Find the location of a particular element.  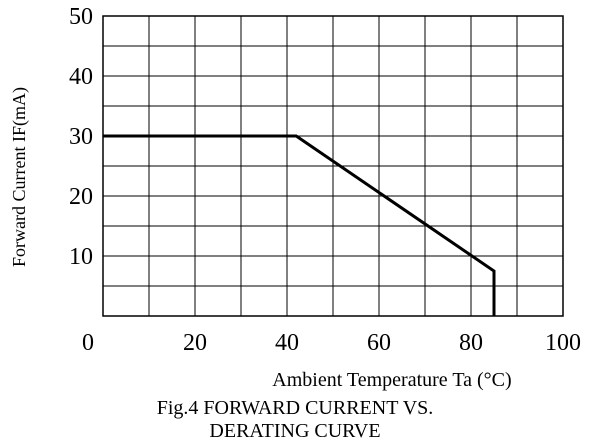

y-tick-label: 10 is located at coordinates (81, 257).